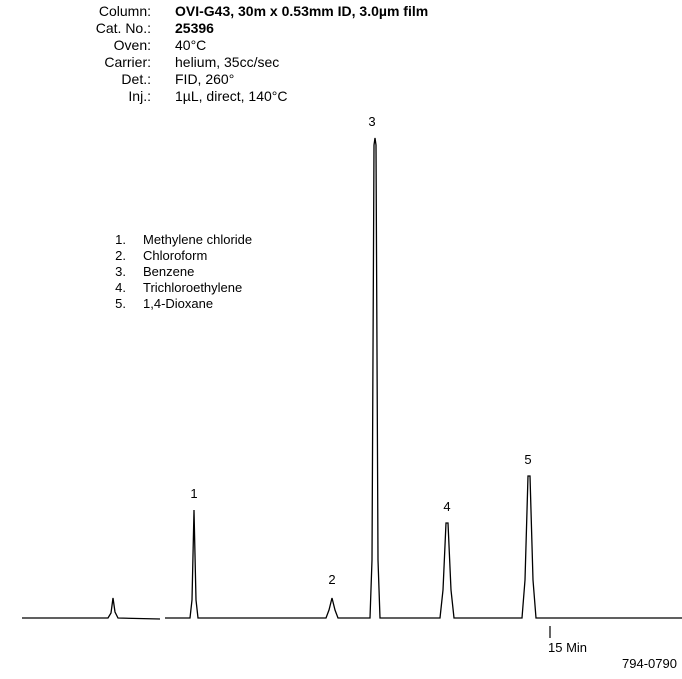 This screenshot has height=679, width=682. What do you see at coordinates (197, 239) in the screenshot?
I see `compound-name: Methylene chloride` at bounding box center [197, 239].